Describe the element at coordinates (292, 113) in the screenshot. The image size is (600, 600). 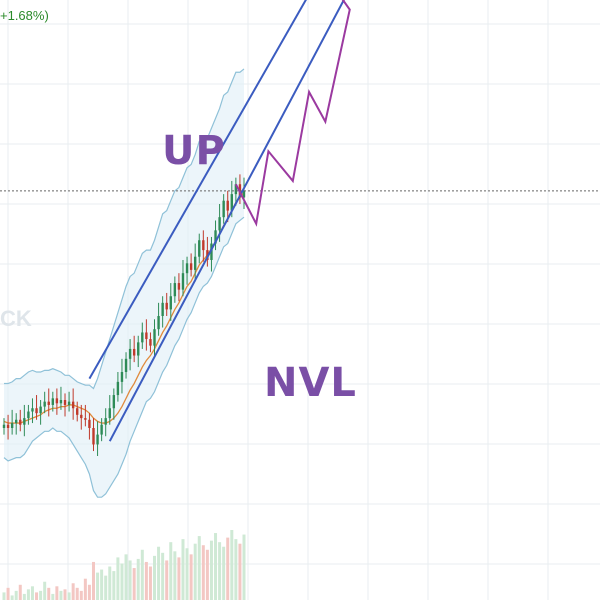
I see `zigzag-arrow` at that location.